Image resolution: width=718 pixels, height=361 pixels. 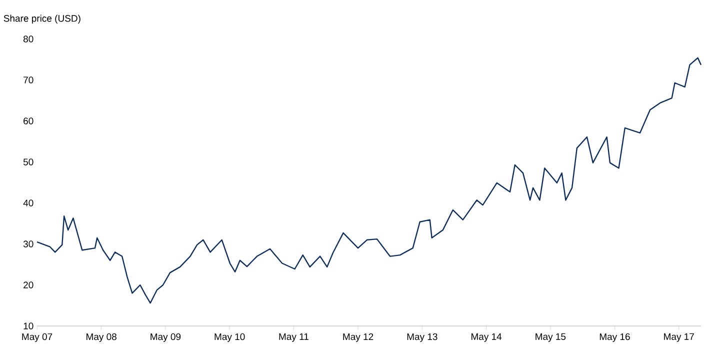 What do you see at coordinates (293, 337) in the screenshot?
I see `x-tick-label: May 11` at bounding box center [293, 337].